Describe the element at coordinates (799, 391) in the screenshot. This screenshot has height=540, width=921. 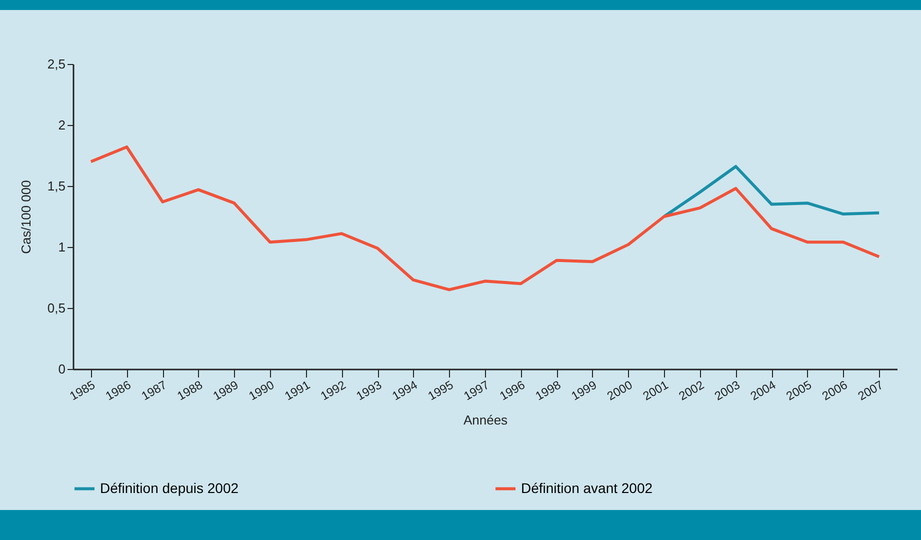
I see `x-tick-label: 2005` at that location.